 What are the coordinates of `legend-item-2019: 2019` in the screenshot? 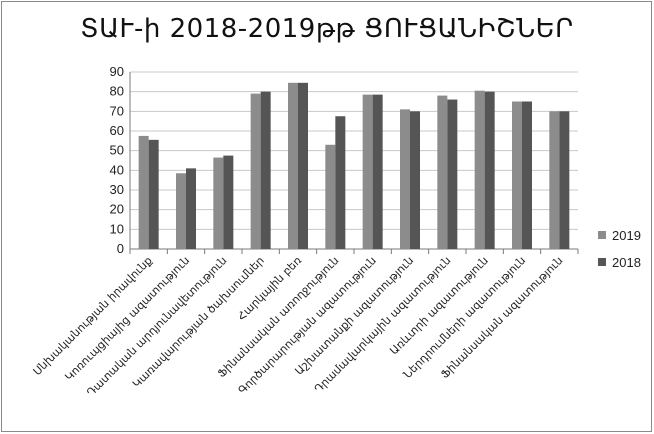 It's located at (619, 235).